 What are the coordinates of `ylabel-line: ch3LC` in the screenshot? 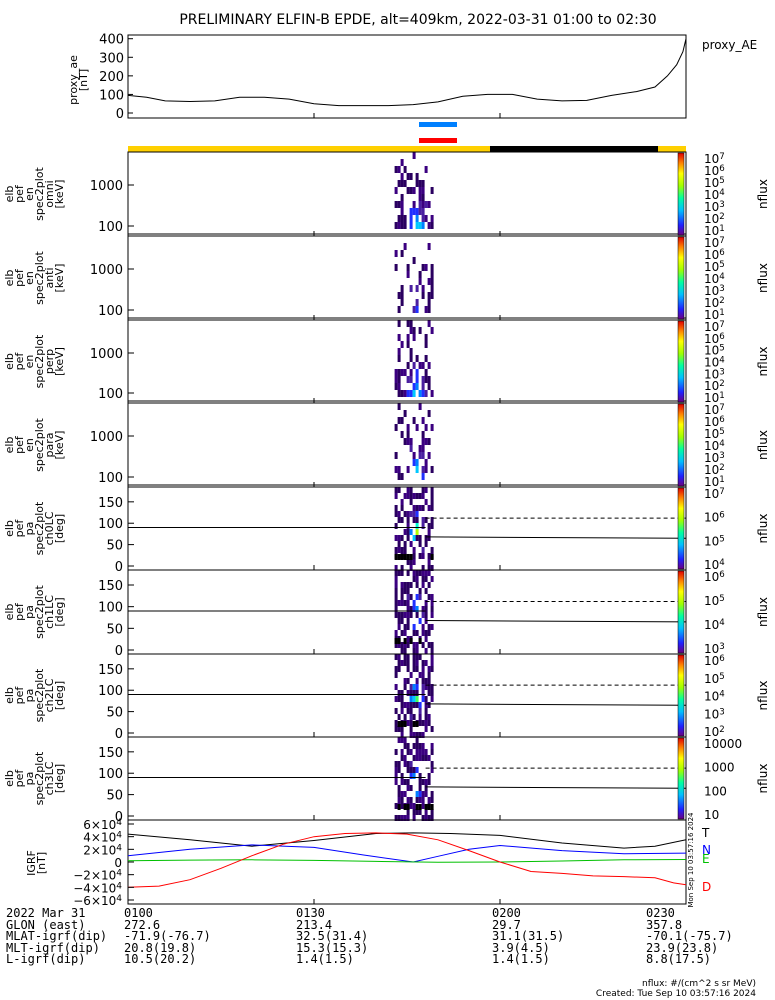 It's located at (49, 778).